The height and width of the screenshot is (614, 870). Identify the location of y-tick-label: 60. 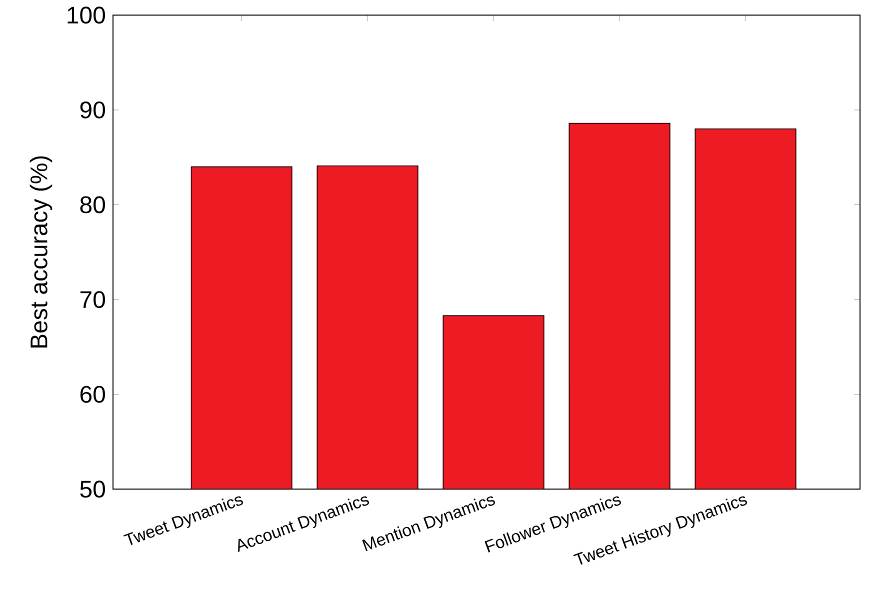
(93, 394).